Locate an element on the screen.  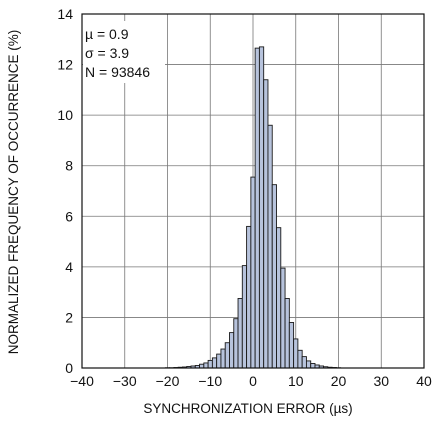
y-tick-label: 6 is located at coordinates (69, 216).